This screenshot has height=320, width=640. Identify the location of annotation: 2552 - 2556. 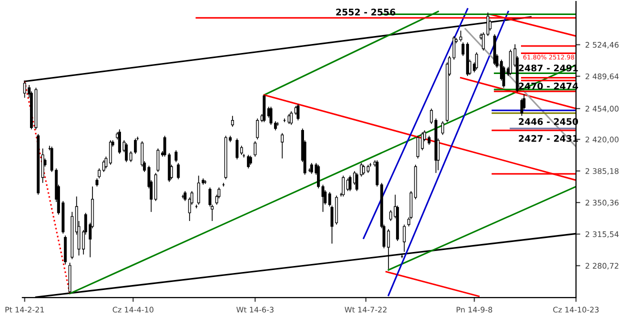
(366, 12).